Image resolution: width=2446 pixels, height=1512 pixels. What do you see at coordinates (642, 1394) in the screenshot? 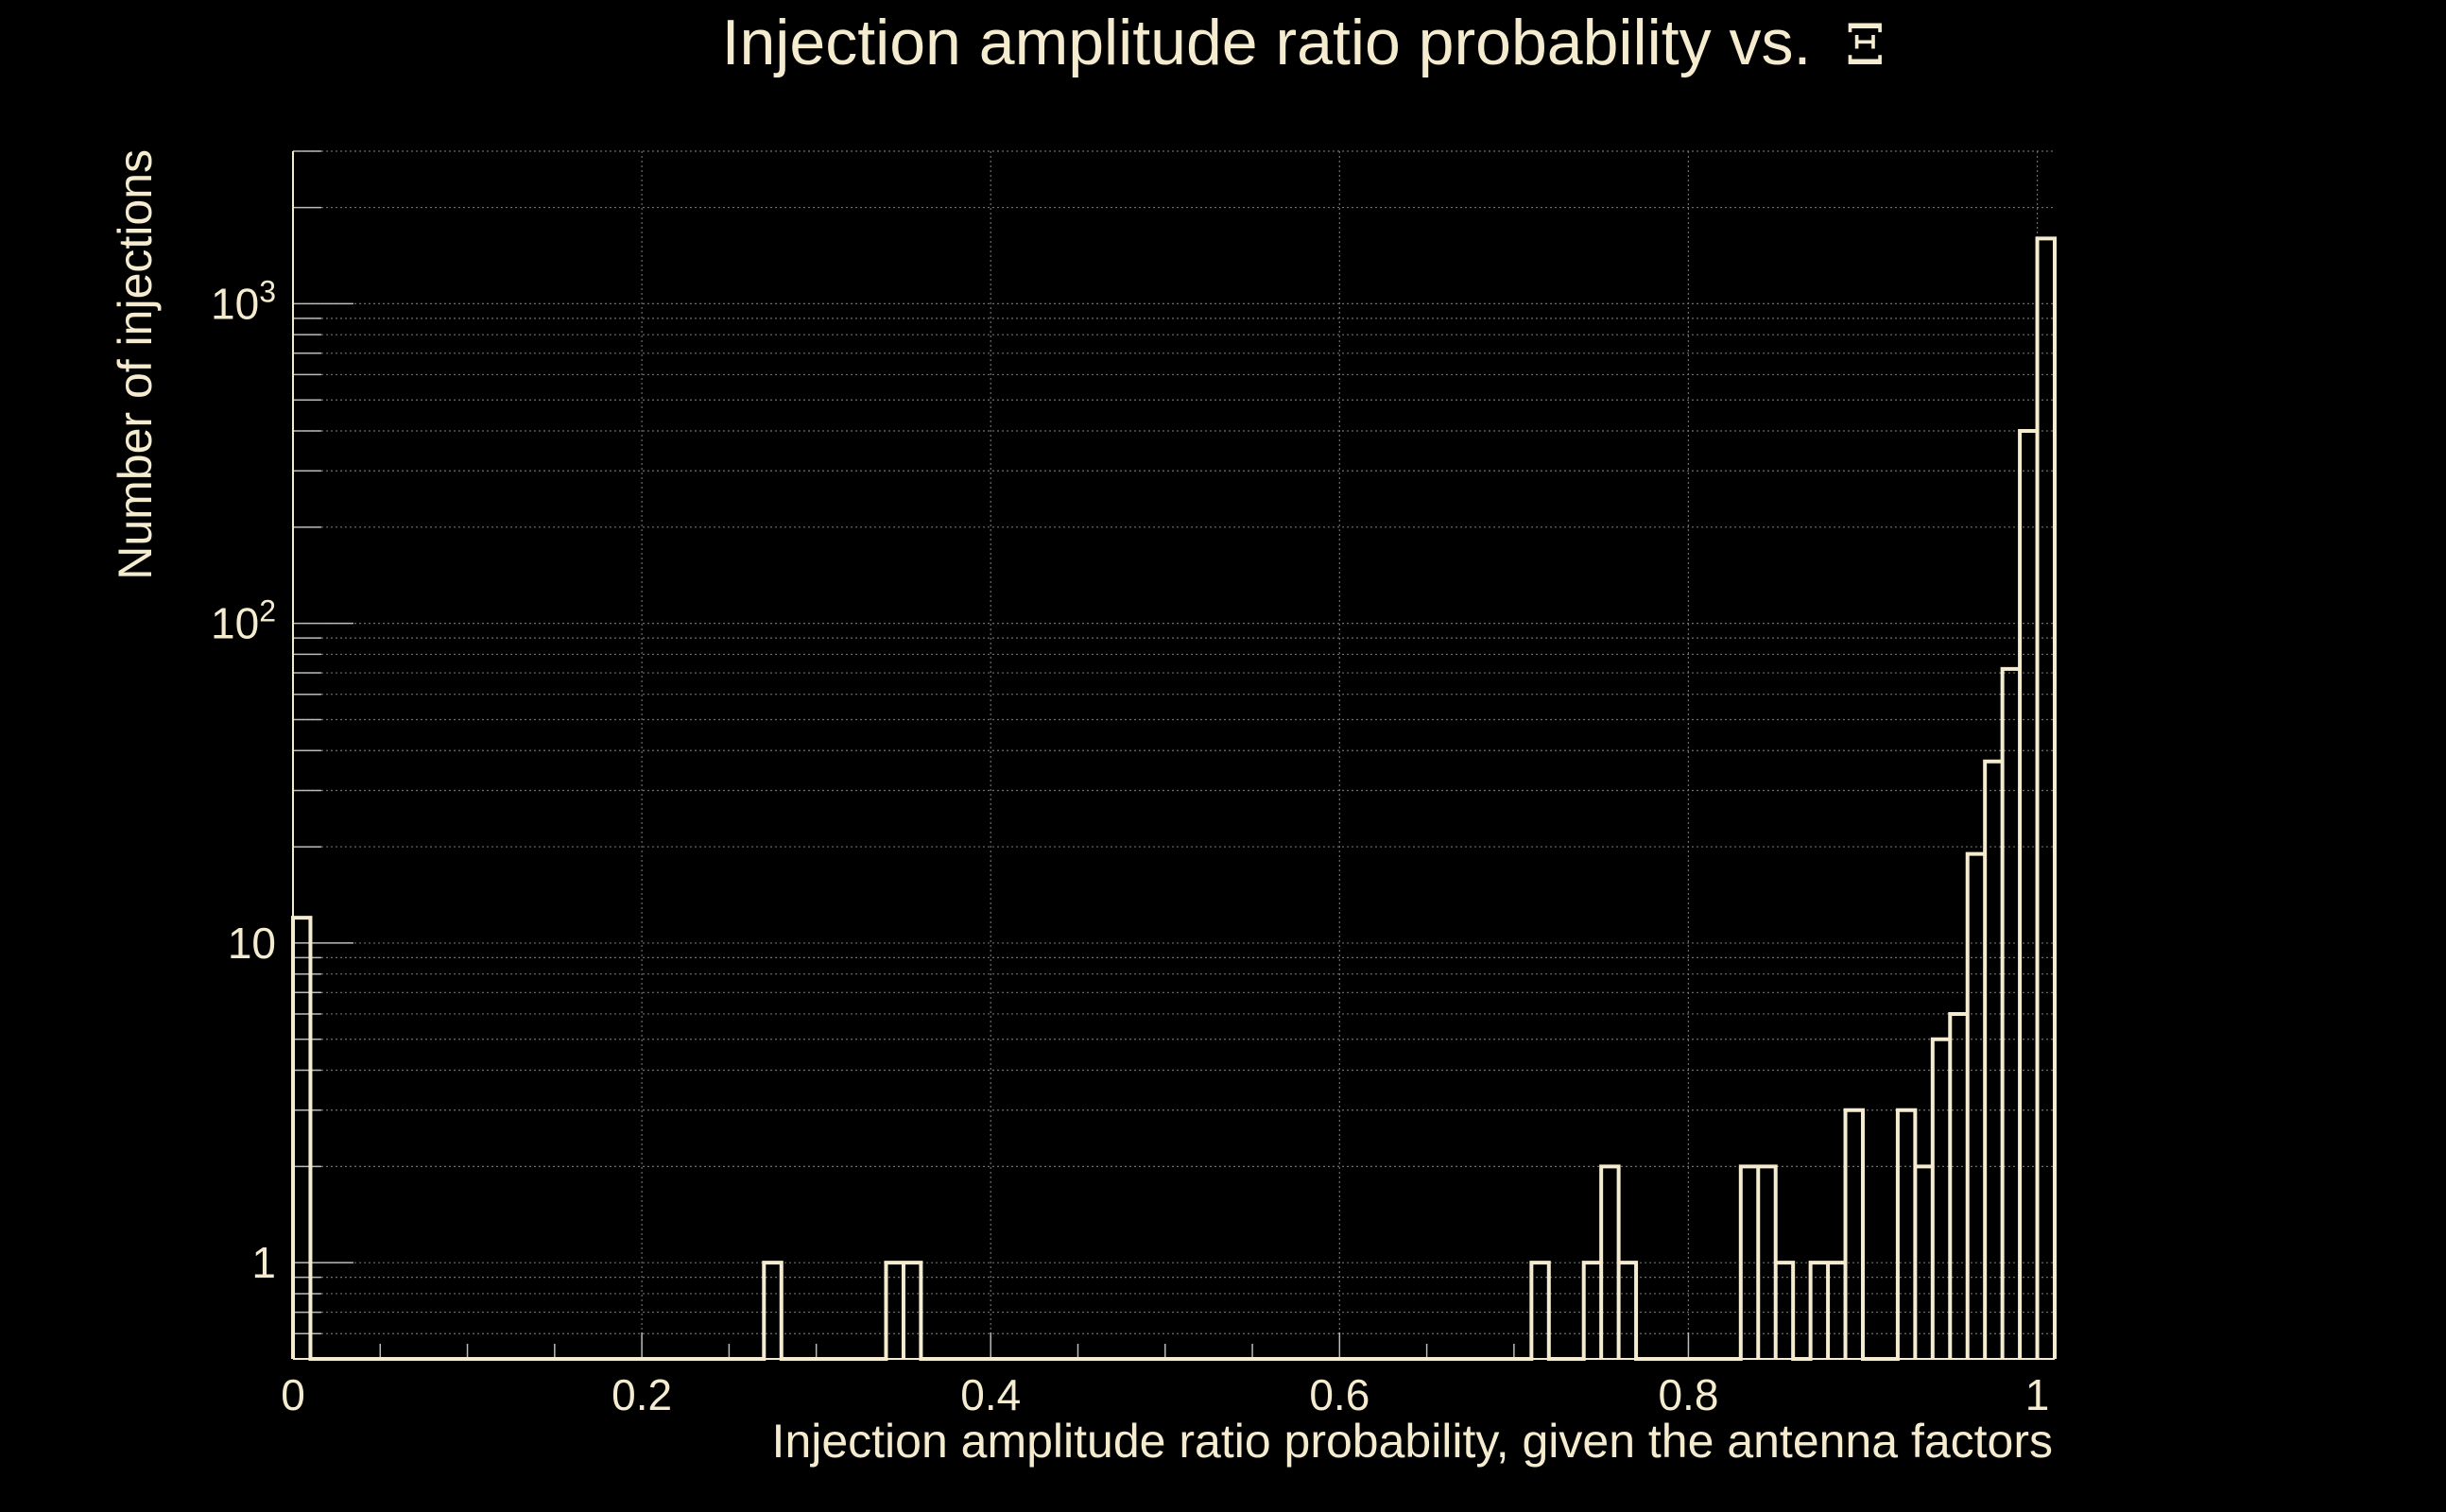
I see `x-tick-label: 0.2` at bounding box center [642, 1394].